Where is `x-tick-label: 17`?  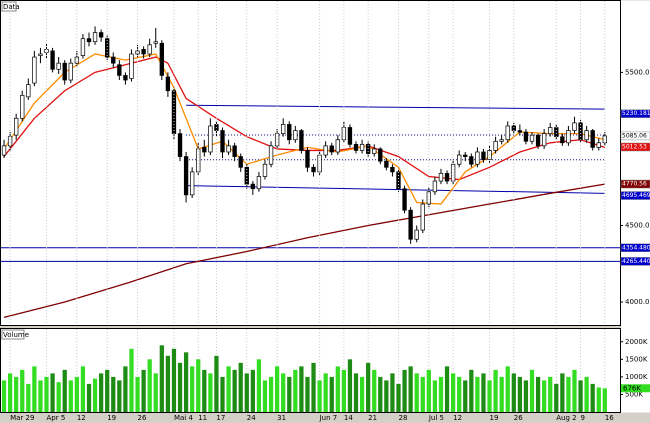 x-tick-label: 17 is located at coordinates (220, 418).